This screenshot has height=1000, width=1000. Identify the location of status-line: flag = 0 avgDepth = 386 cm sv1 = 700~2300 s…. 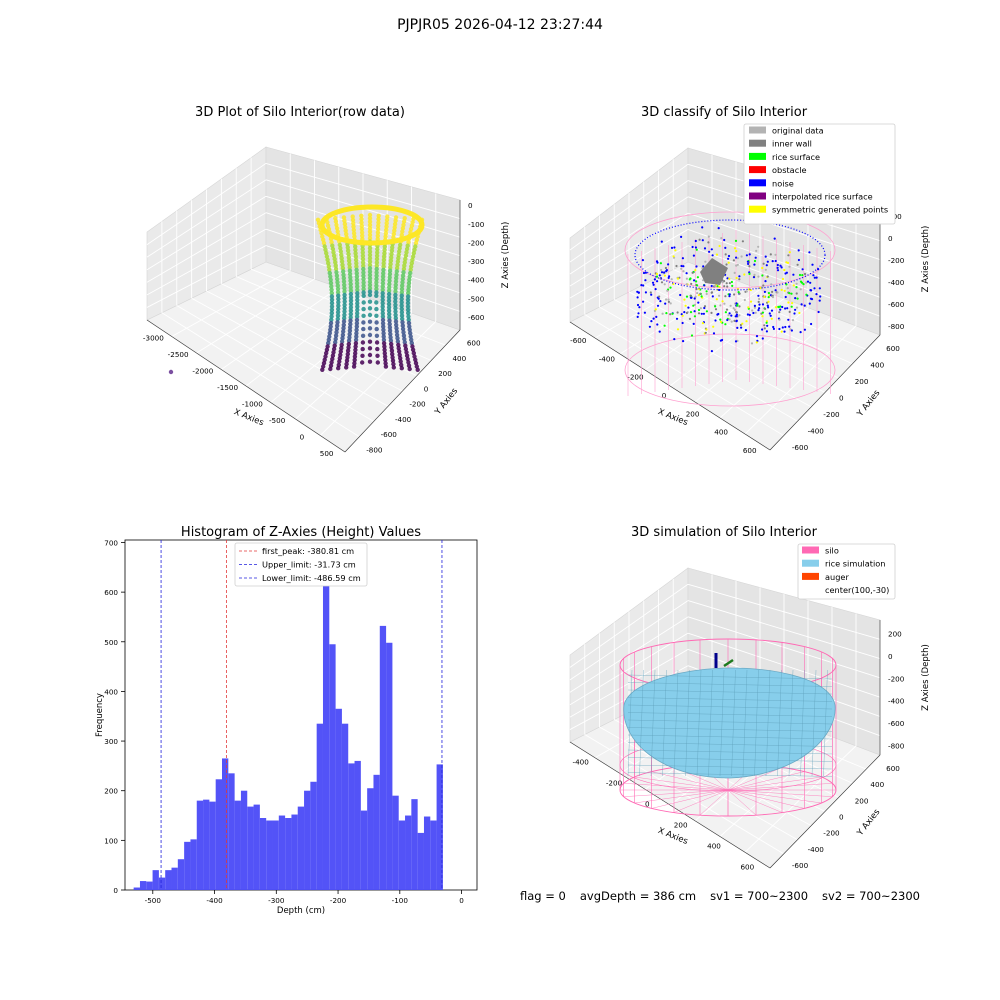
(727, 896).